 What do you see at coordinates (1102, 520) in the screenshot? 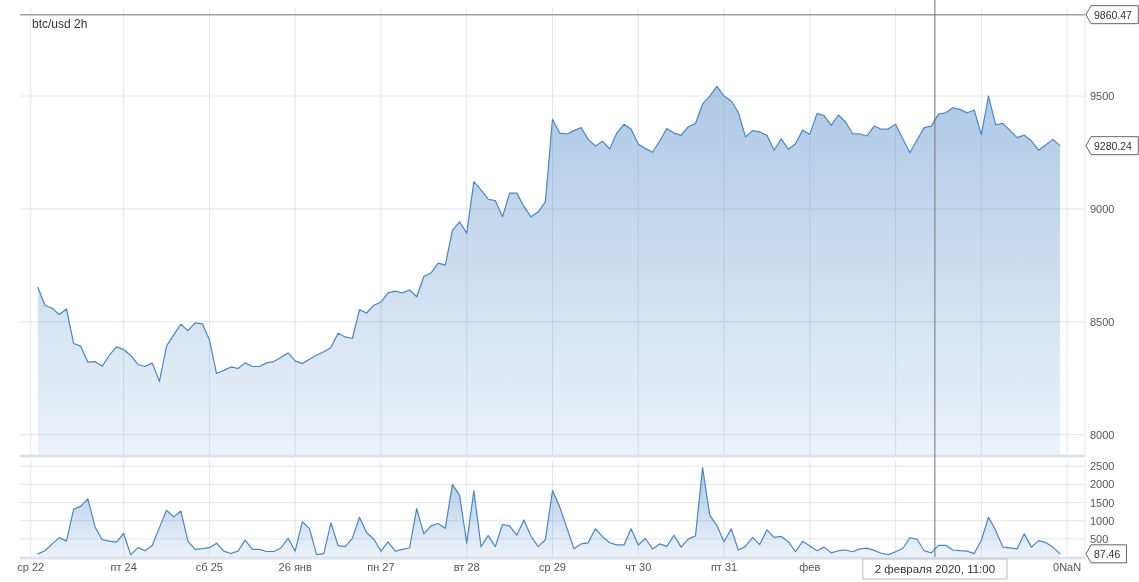
I see `y-tick-label: 1000` at bounding box center [1102, 520].